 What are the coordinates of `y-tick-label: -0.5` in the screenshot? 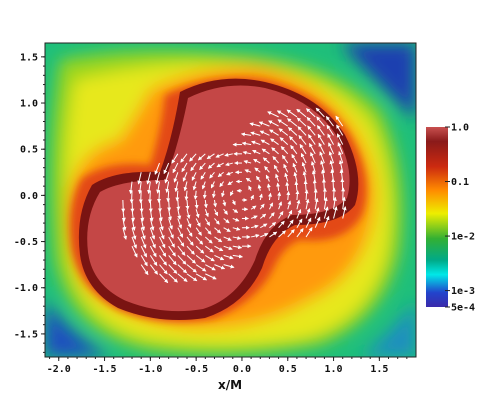 It's located at (26, 242).